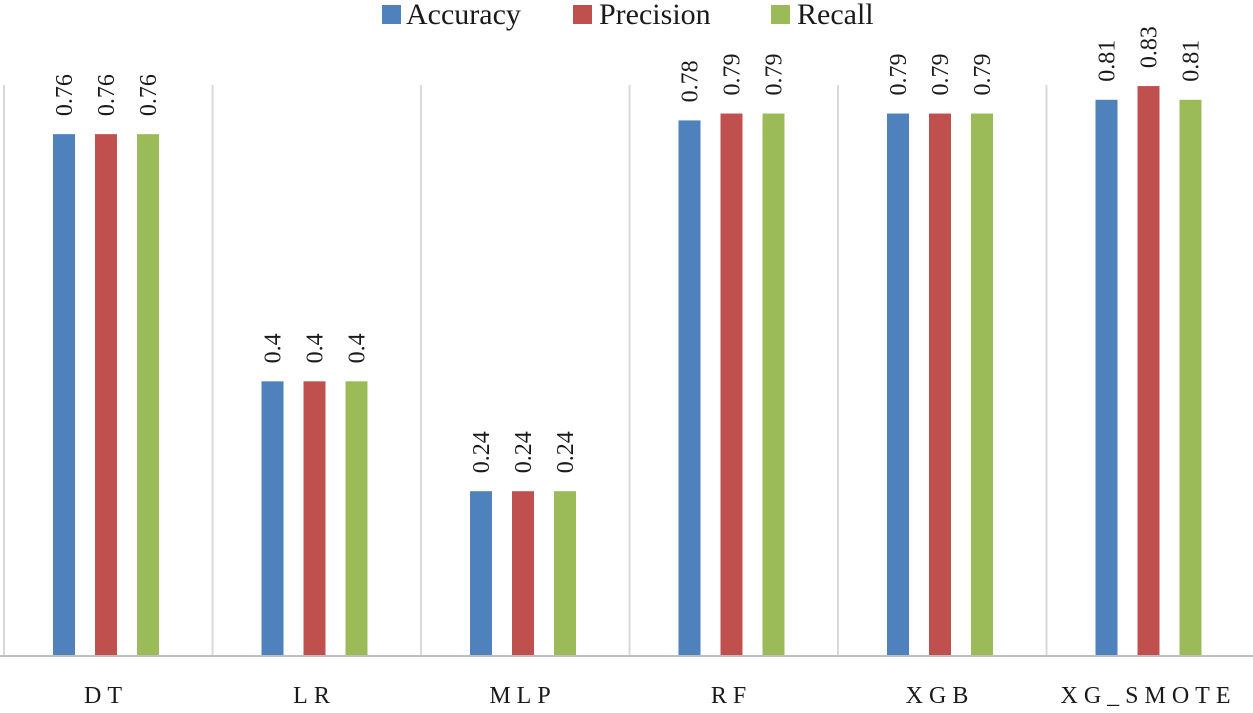 The width and height of the screenshot is (1253, 713). I want to click on value-label-rf-recall: 0.79, so click(775, 75).